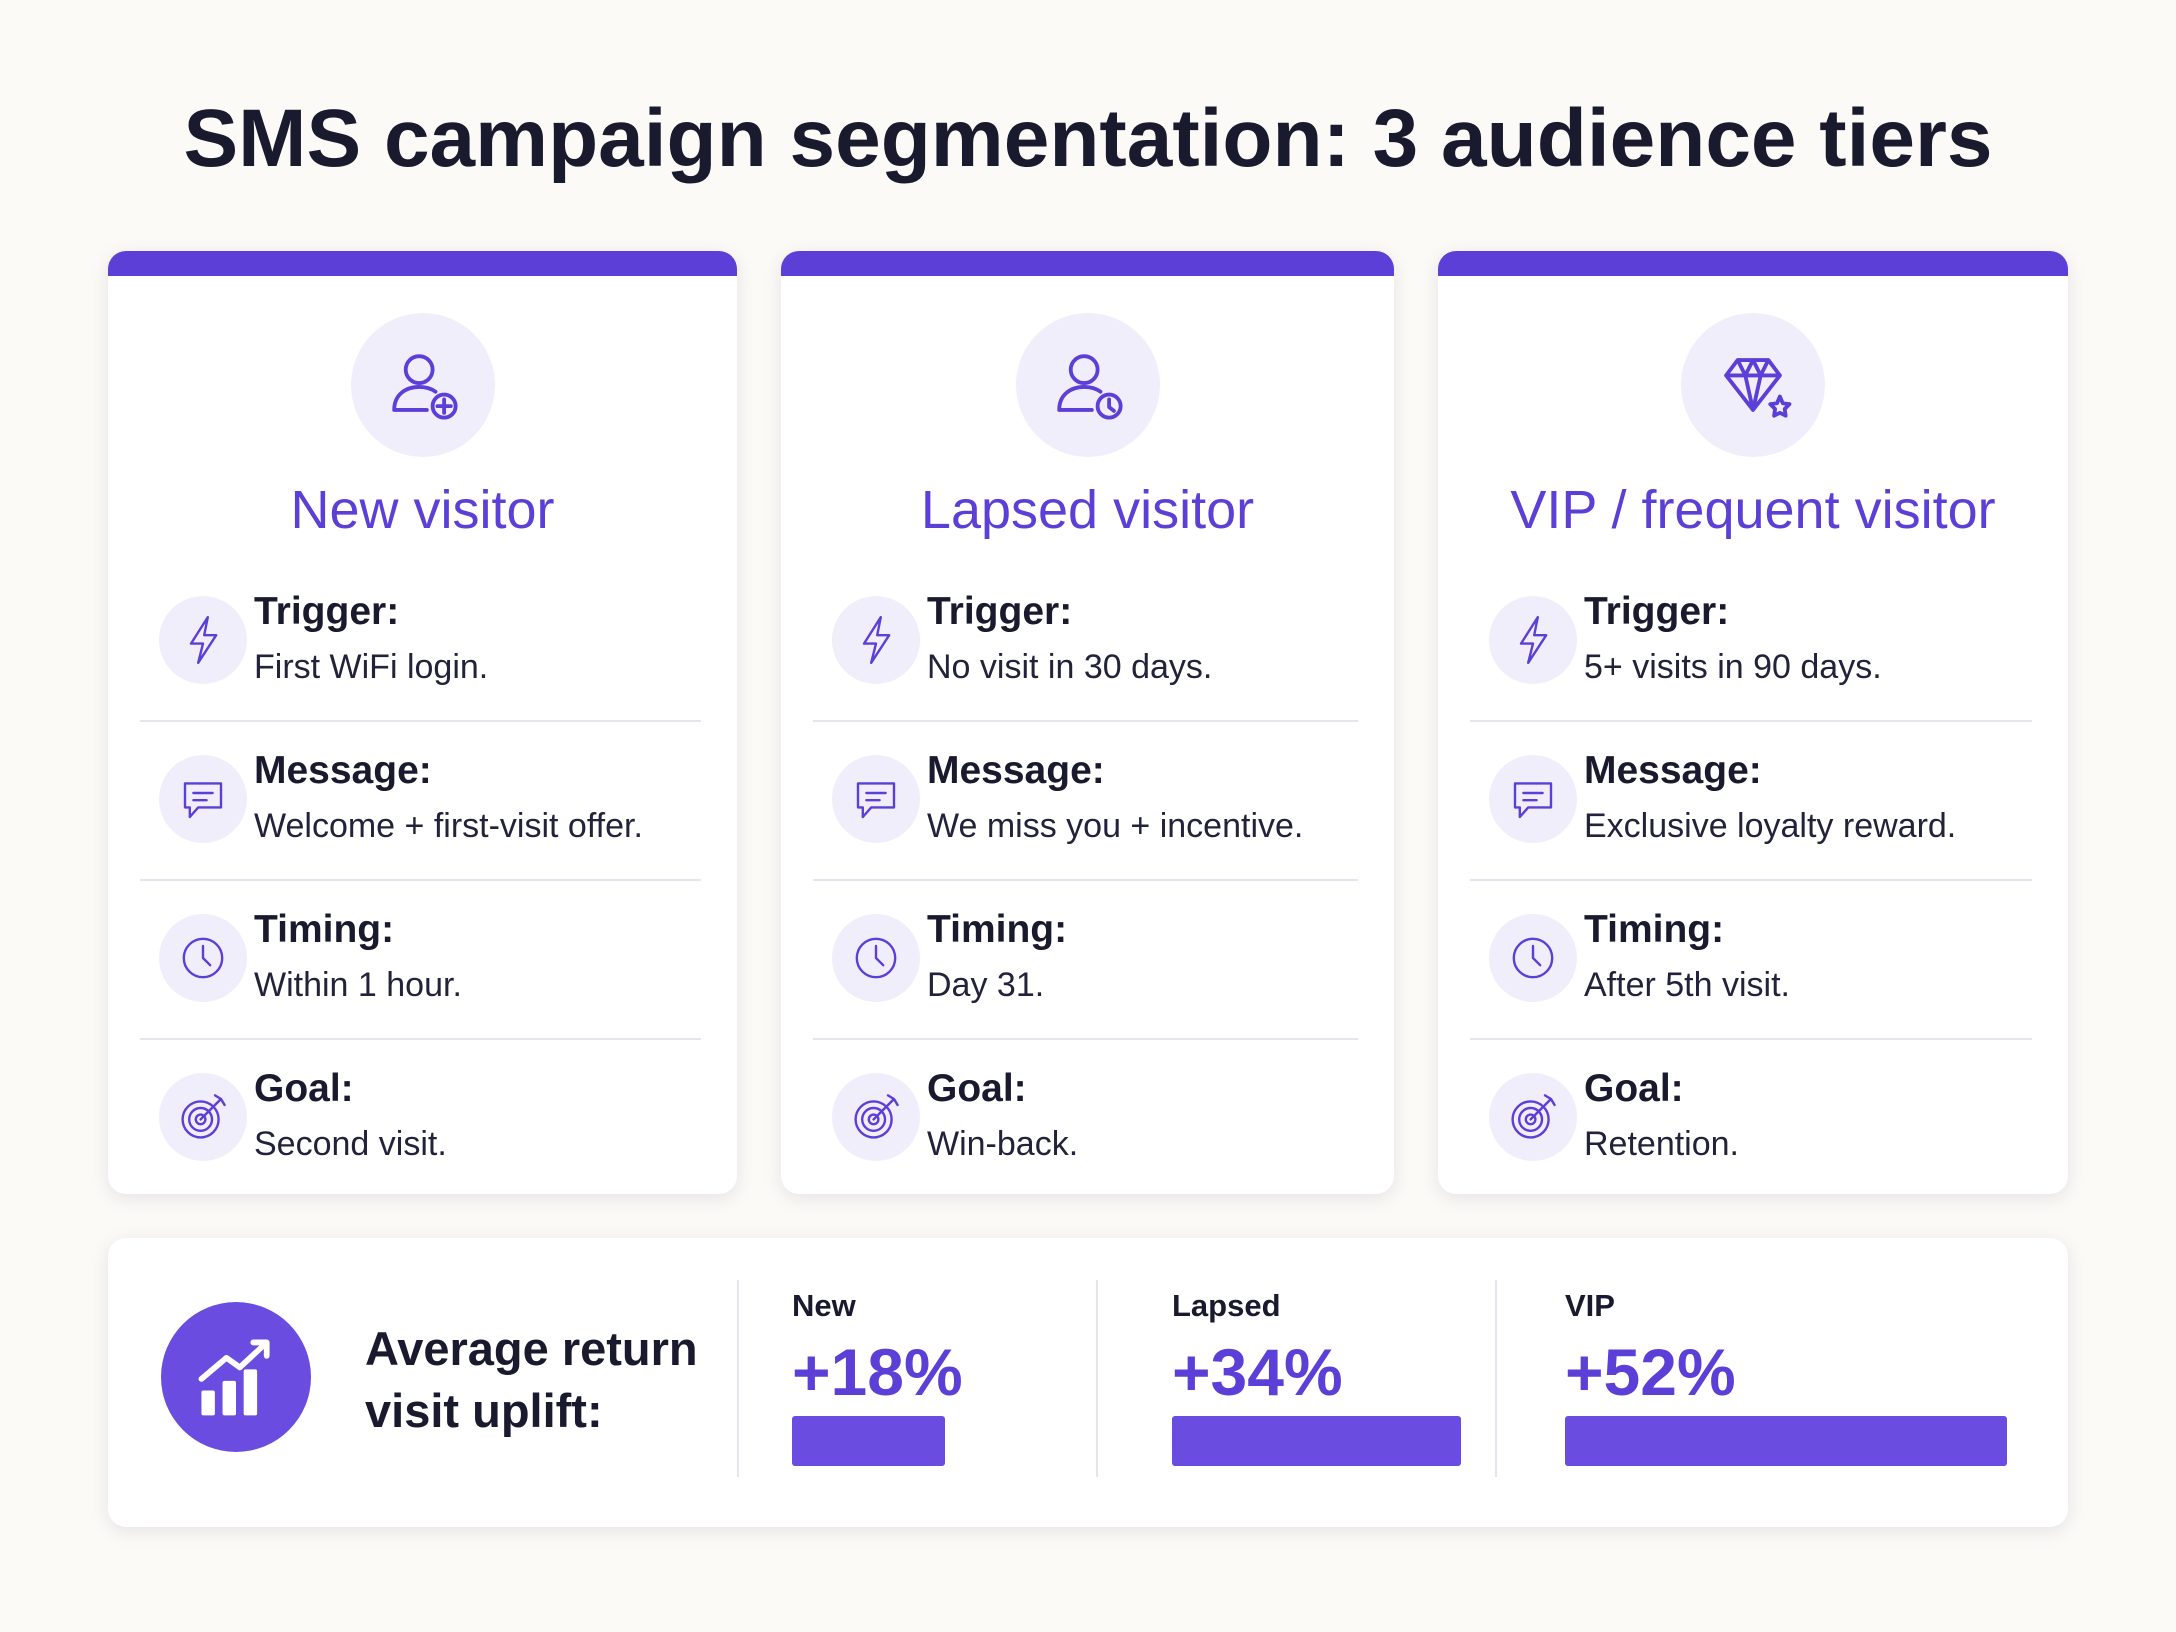 The height and width of the screenshot is (1632, 2176). What do you see at coordinates (531, 1379) in the screenshot?
I see `uplift-label: Average return visit uplift:` at bounding box center [531, 1379].